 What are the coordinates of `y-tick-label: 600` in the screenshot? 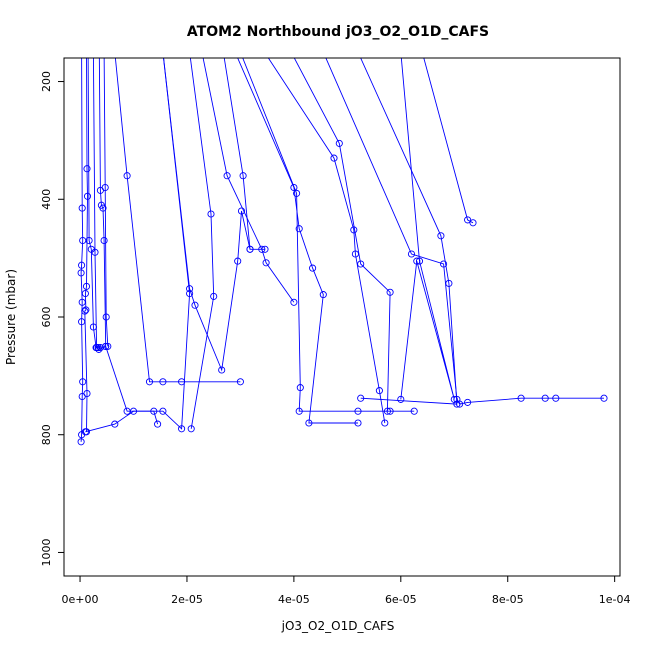 It's located at (46, 317).